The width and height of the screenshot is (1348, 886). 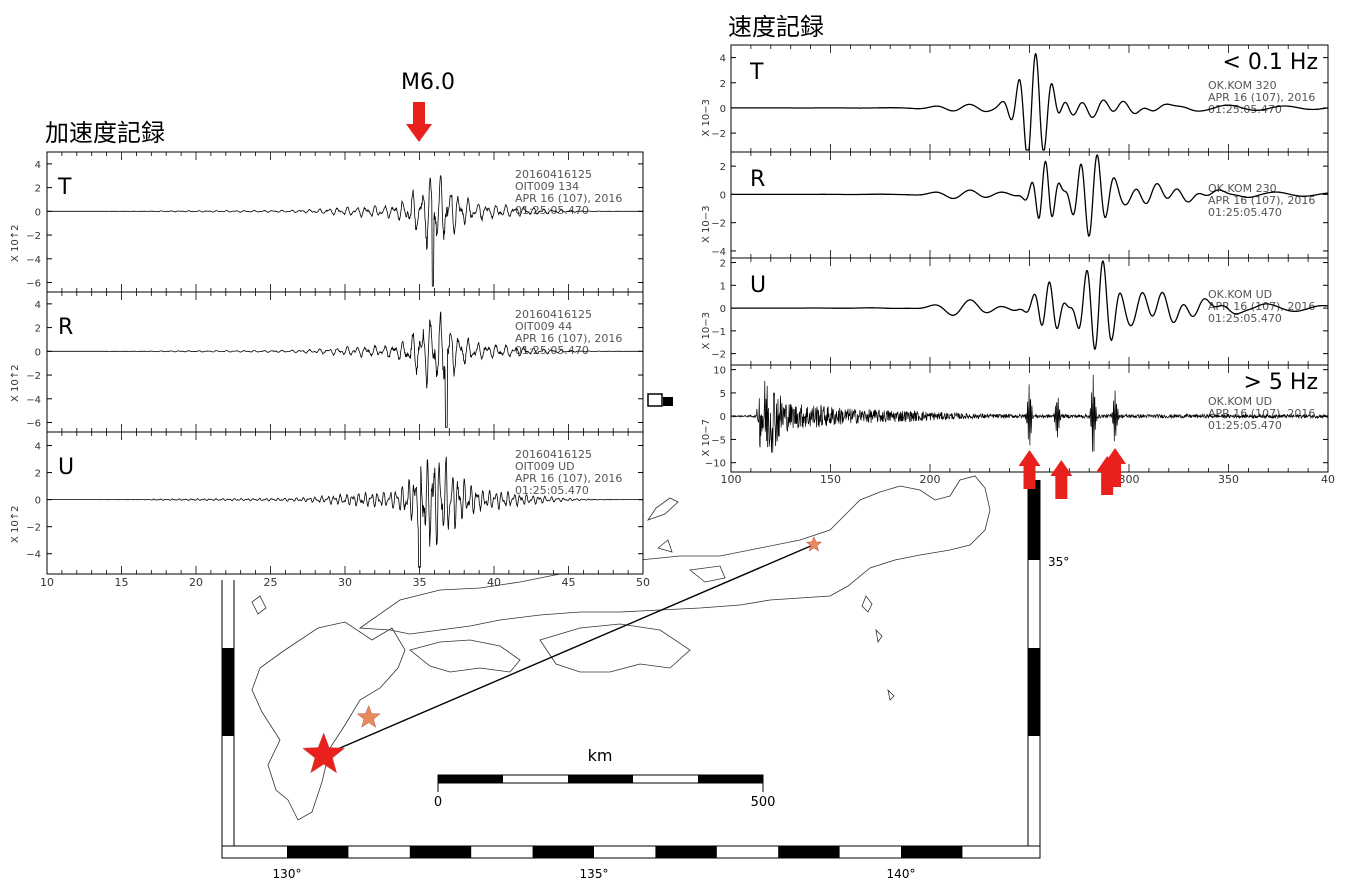 I want to click on vel-channel-label: U, so click(x=758, y=285).